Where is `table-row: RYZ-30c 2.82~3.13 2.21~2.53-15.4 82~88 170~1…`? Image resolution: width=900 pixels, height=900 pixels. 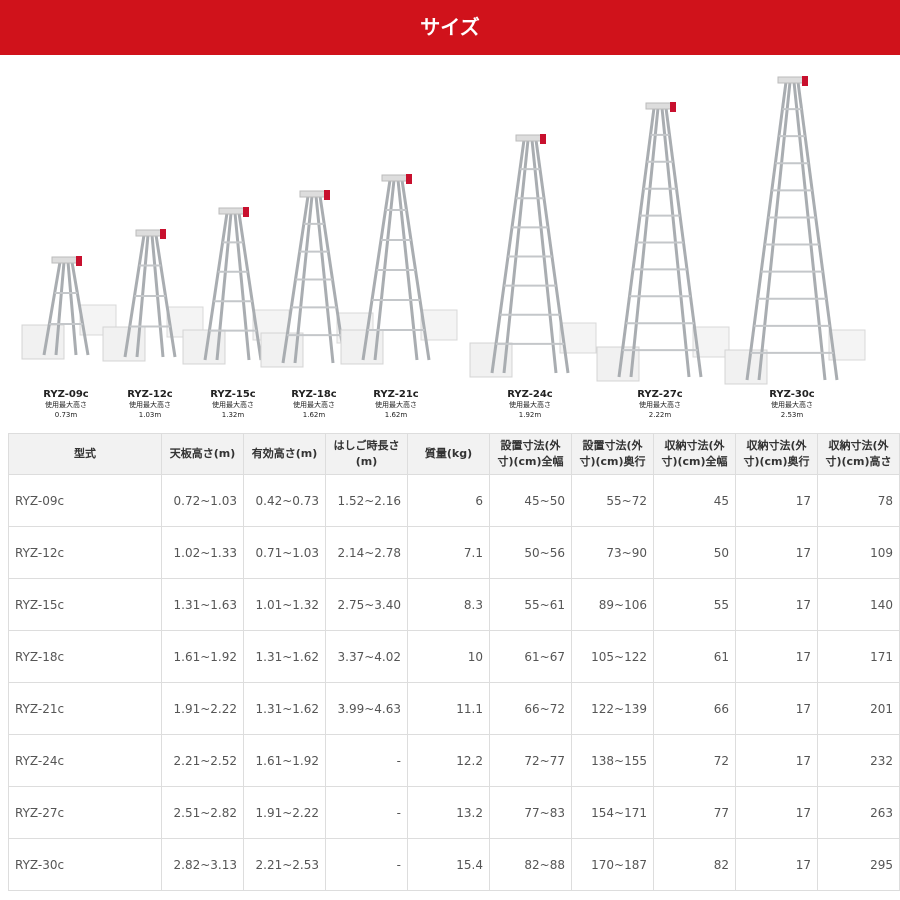
table-row: RYZ-30c 2.82~3.13 2.21~2.53-15.4 82~88 170~1… is located at coordinates (454, 864).